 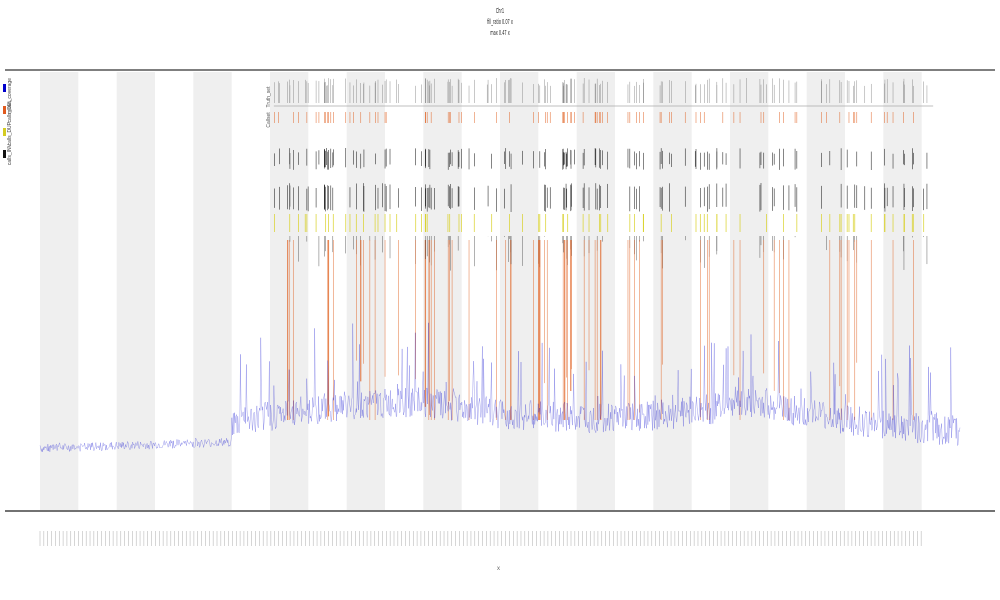 What do you see at coordinates (500, 11) in the screenshot?
I see `chart-title-line-1: Chr1` at bounding box center [500, 11].